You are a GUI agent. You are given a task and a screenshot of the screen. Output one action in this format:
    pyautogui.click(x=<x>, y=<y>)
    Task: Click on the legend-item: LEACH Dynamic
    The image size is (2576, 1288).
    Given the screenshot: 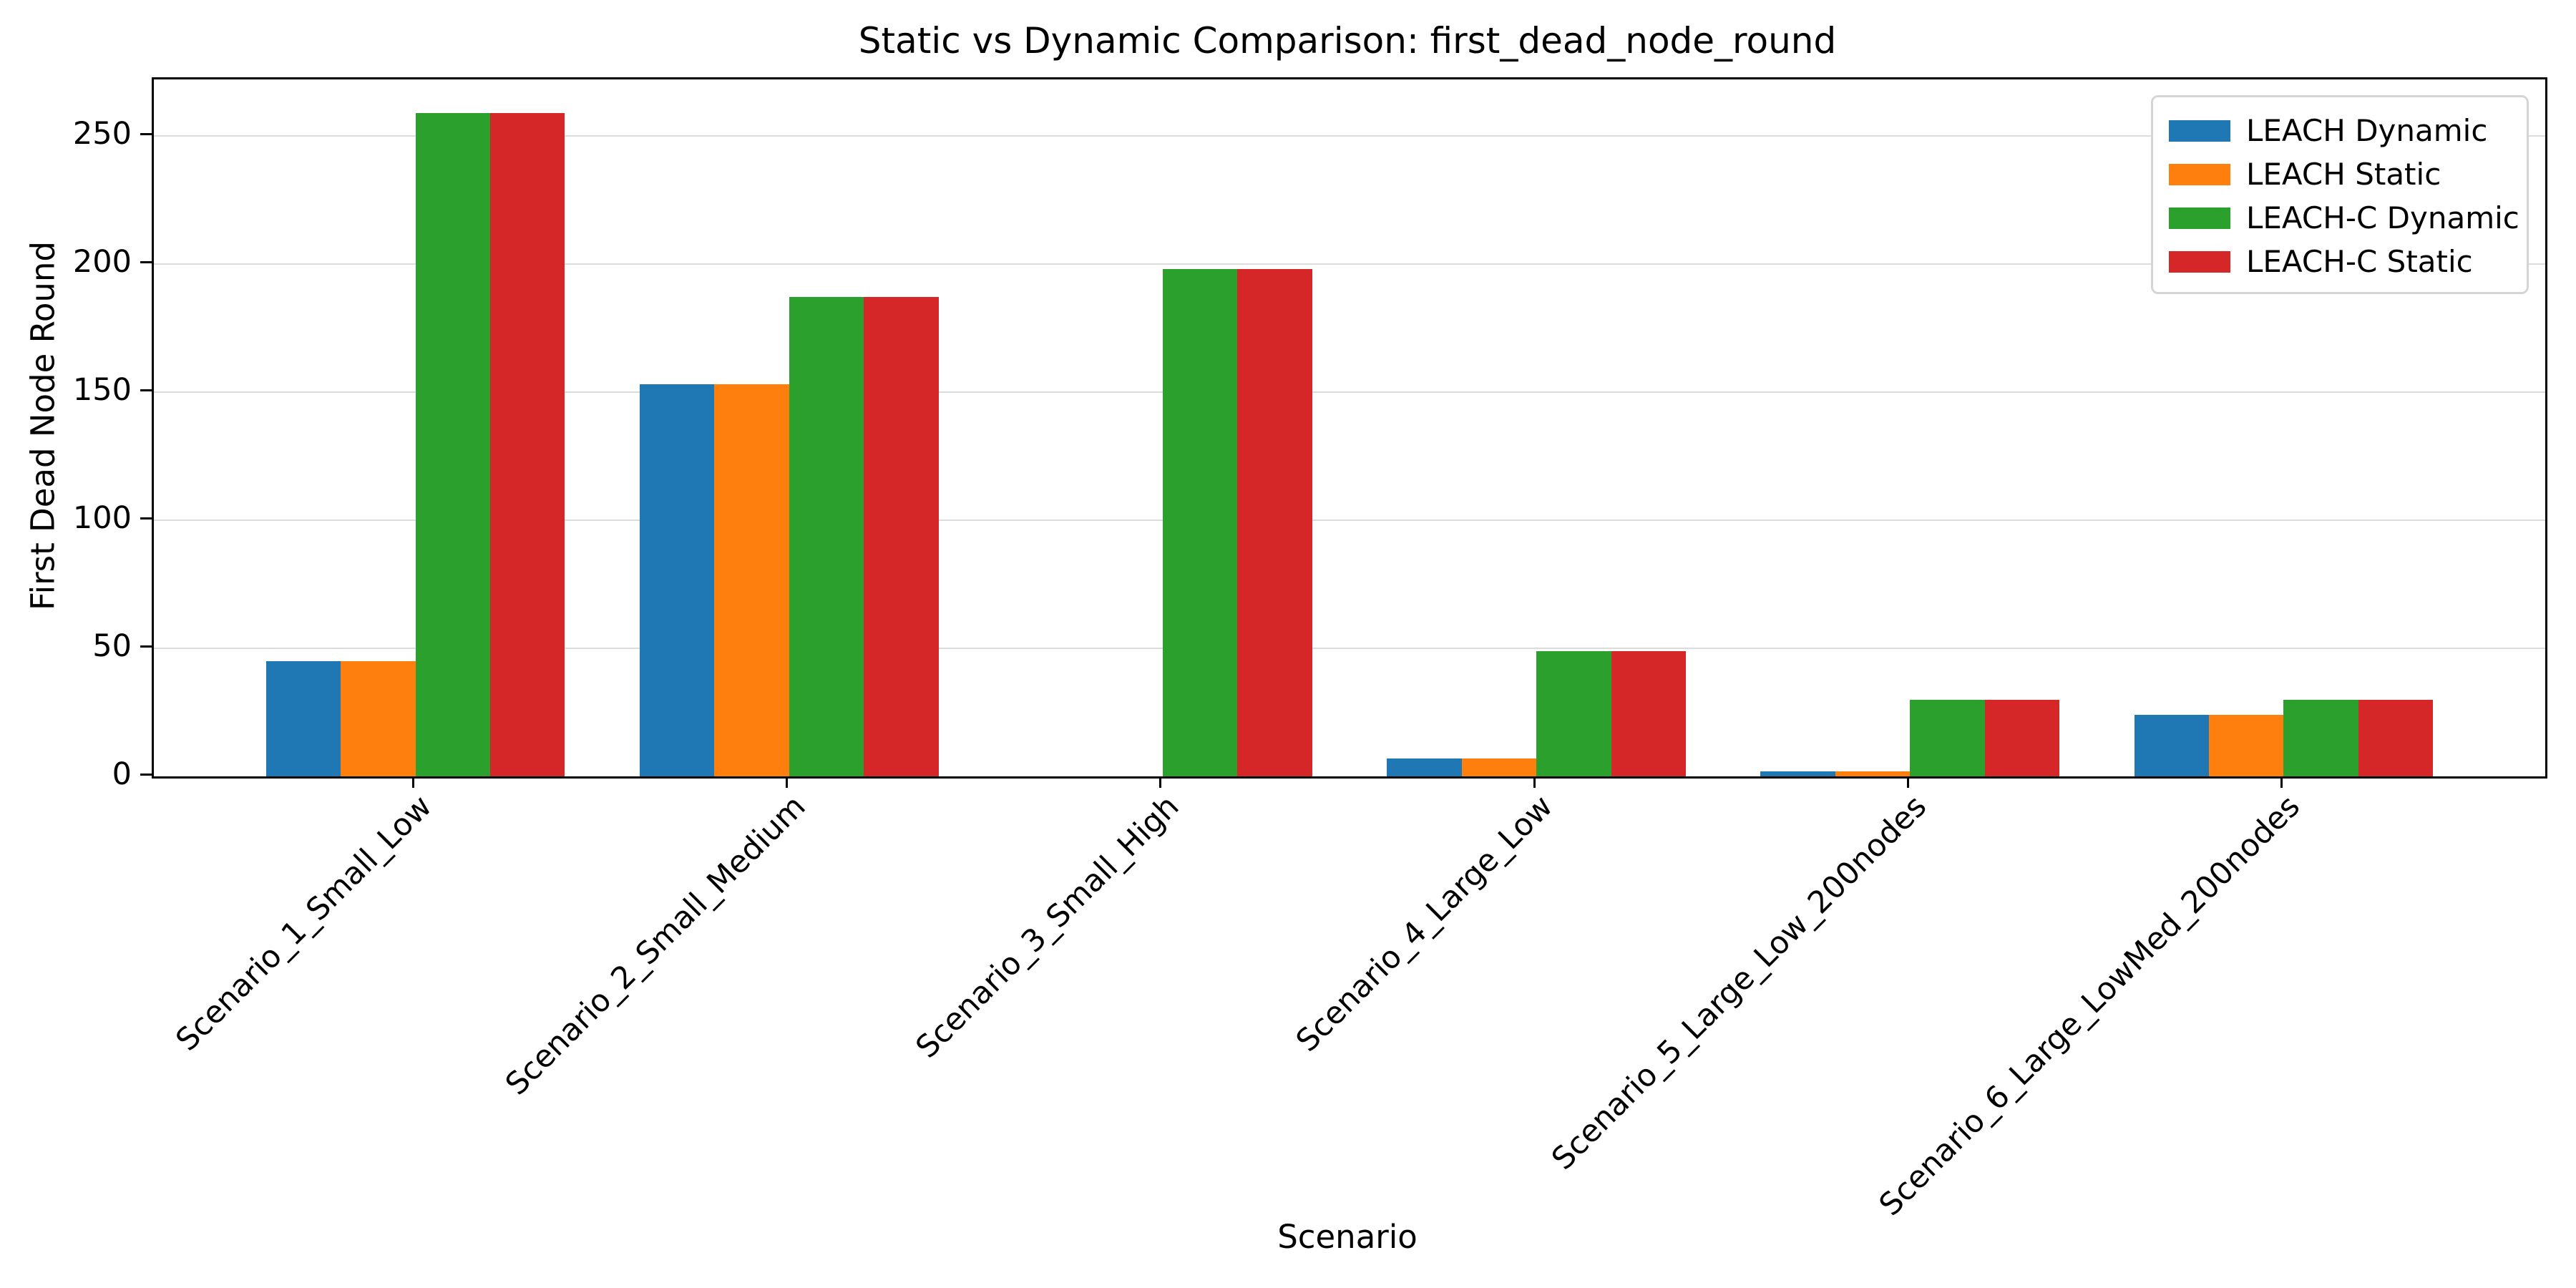 What is the action you would take?
    pyautogui.click(x=2348, y=130)
    